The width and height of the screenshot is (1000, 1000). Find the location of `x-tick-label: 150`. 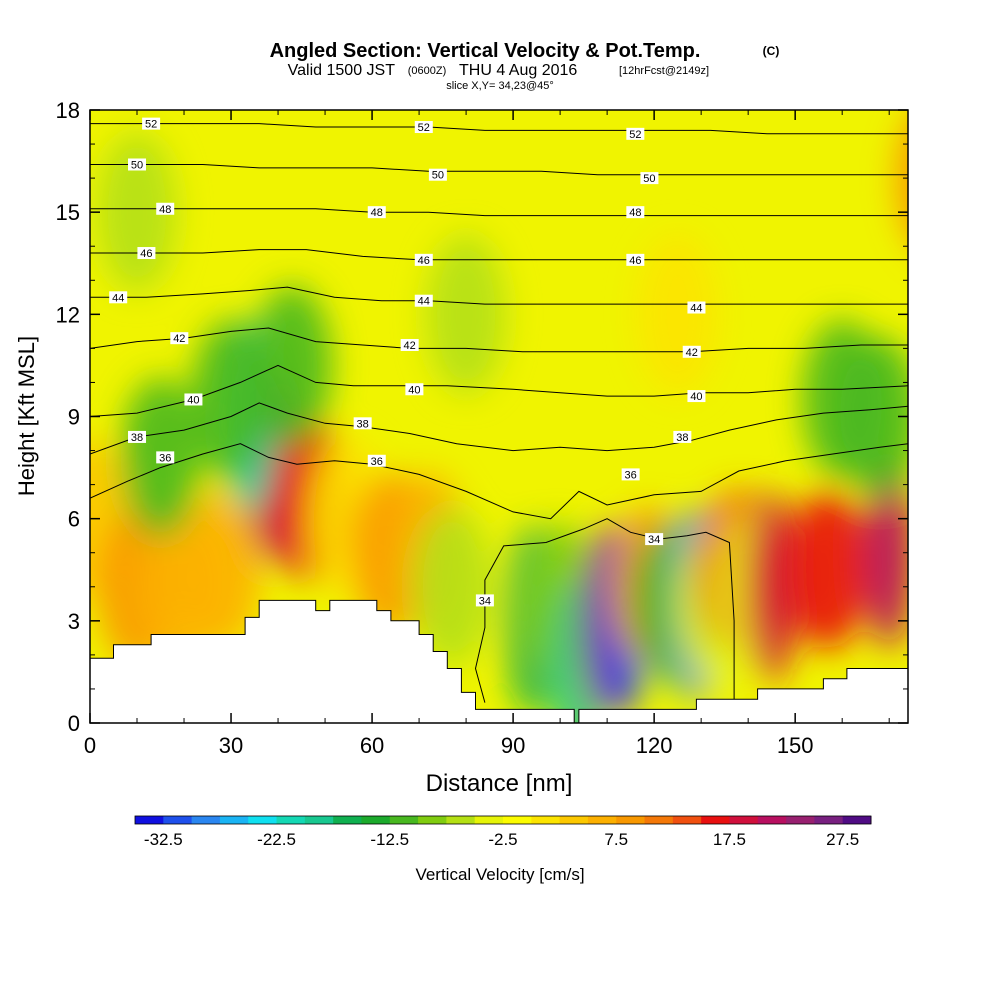

x-tick-label: 150 is located at coordinates (795, 745).